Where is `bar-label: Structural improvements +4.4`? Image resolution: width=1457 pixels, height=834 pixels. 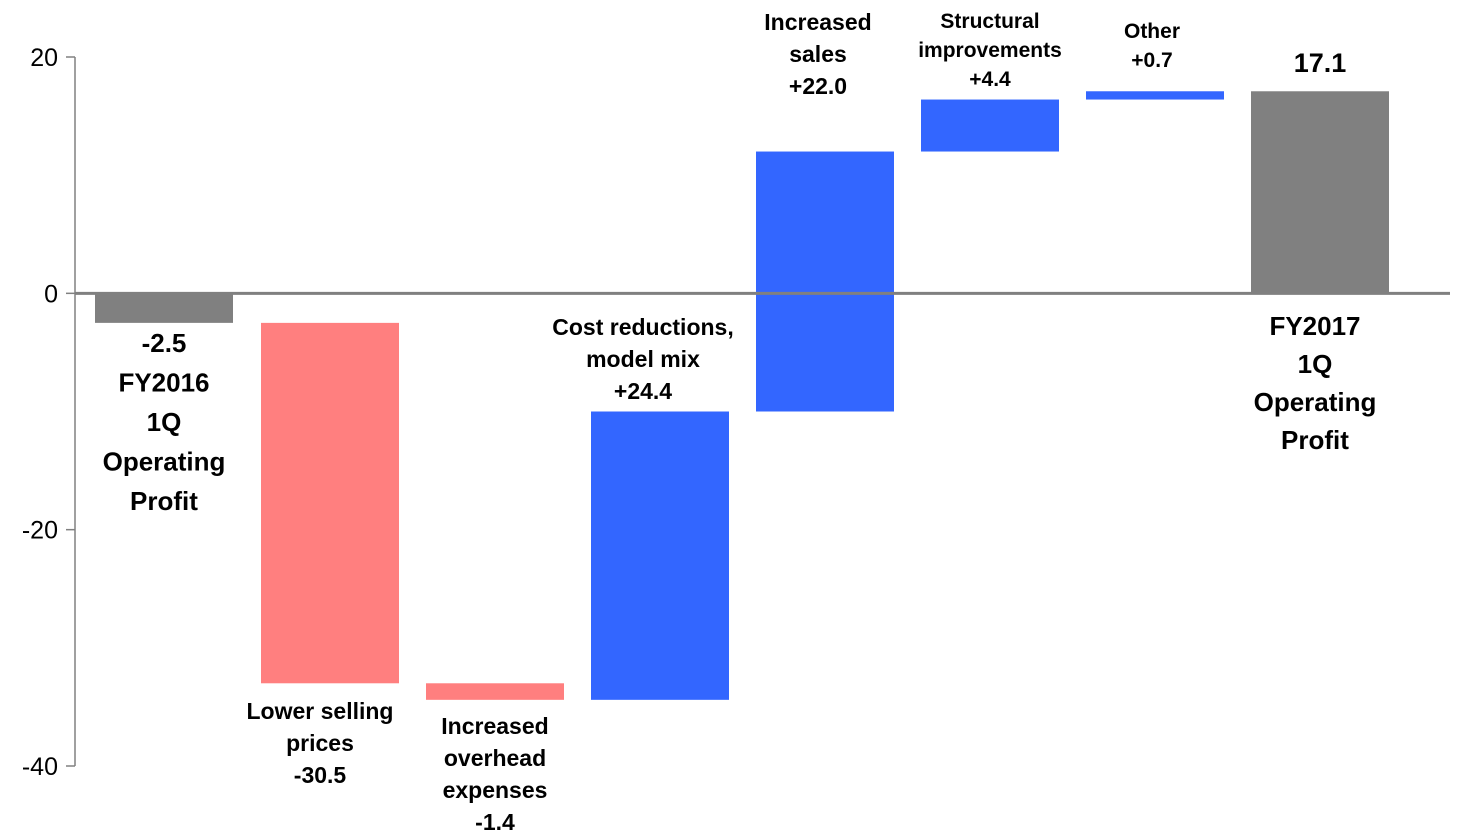 bar-label: Structural improvements +4.4 is located at coordinates (990, 50).